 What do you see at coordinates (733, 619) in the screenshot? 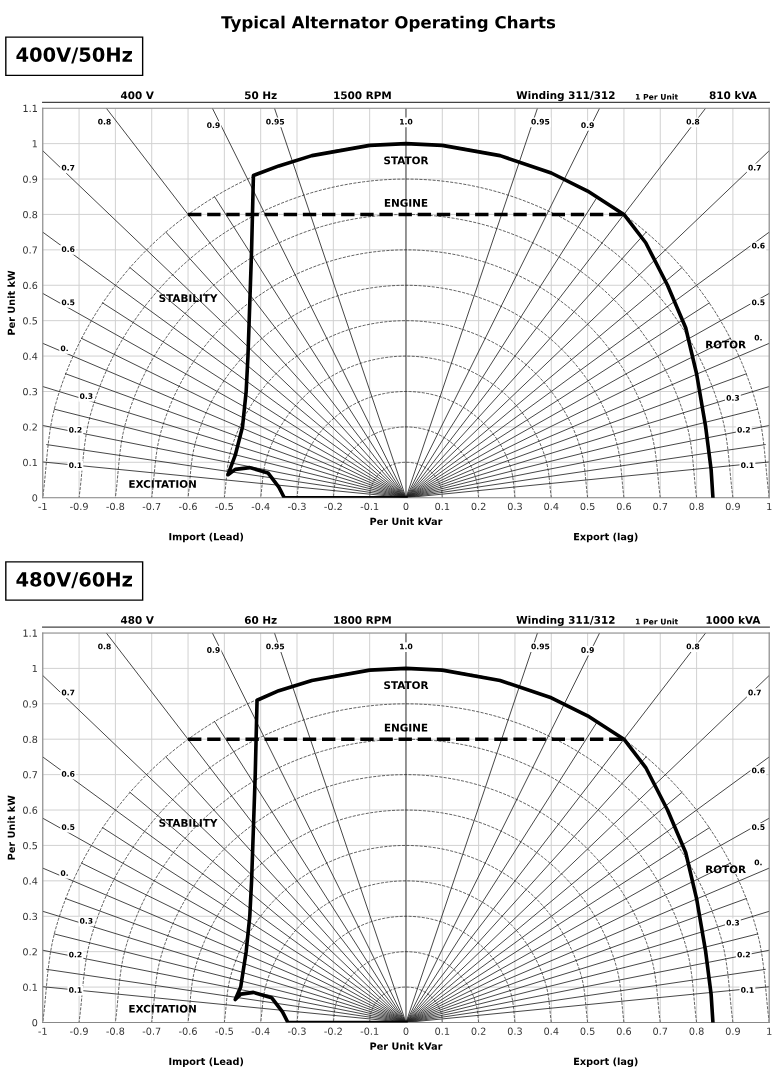
I see `text: 1000 kVA` at bounding box center [733, 619].